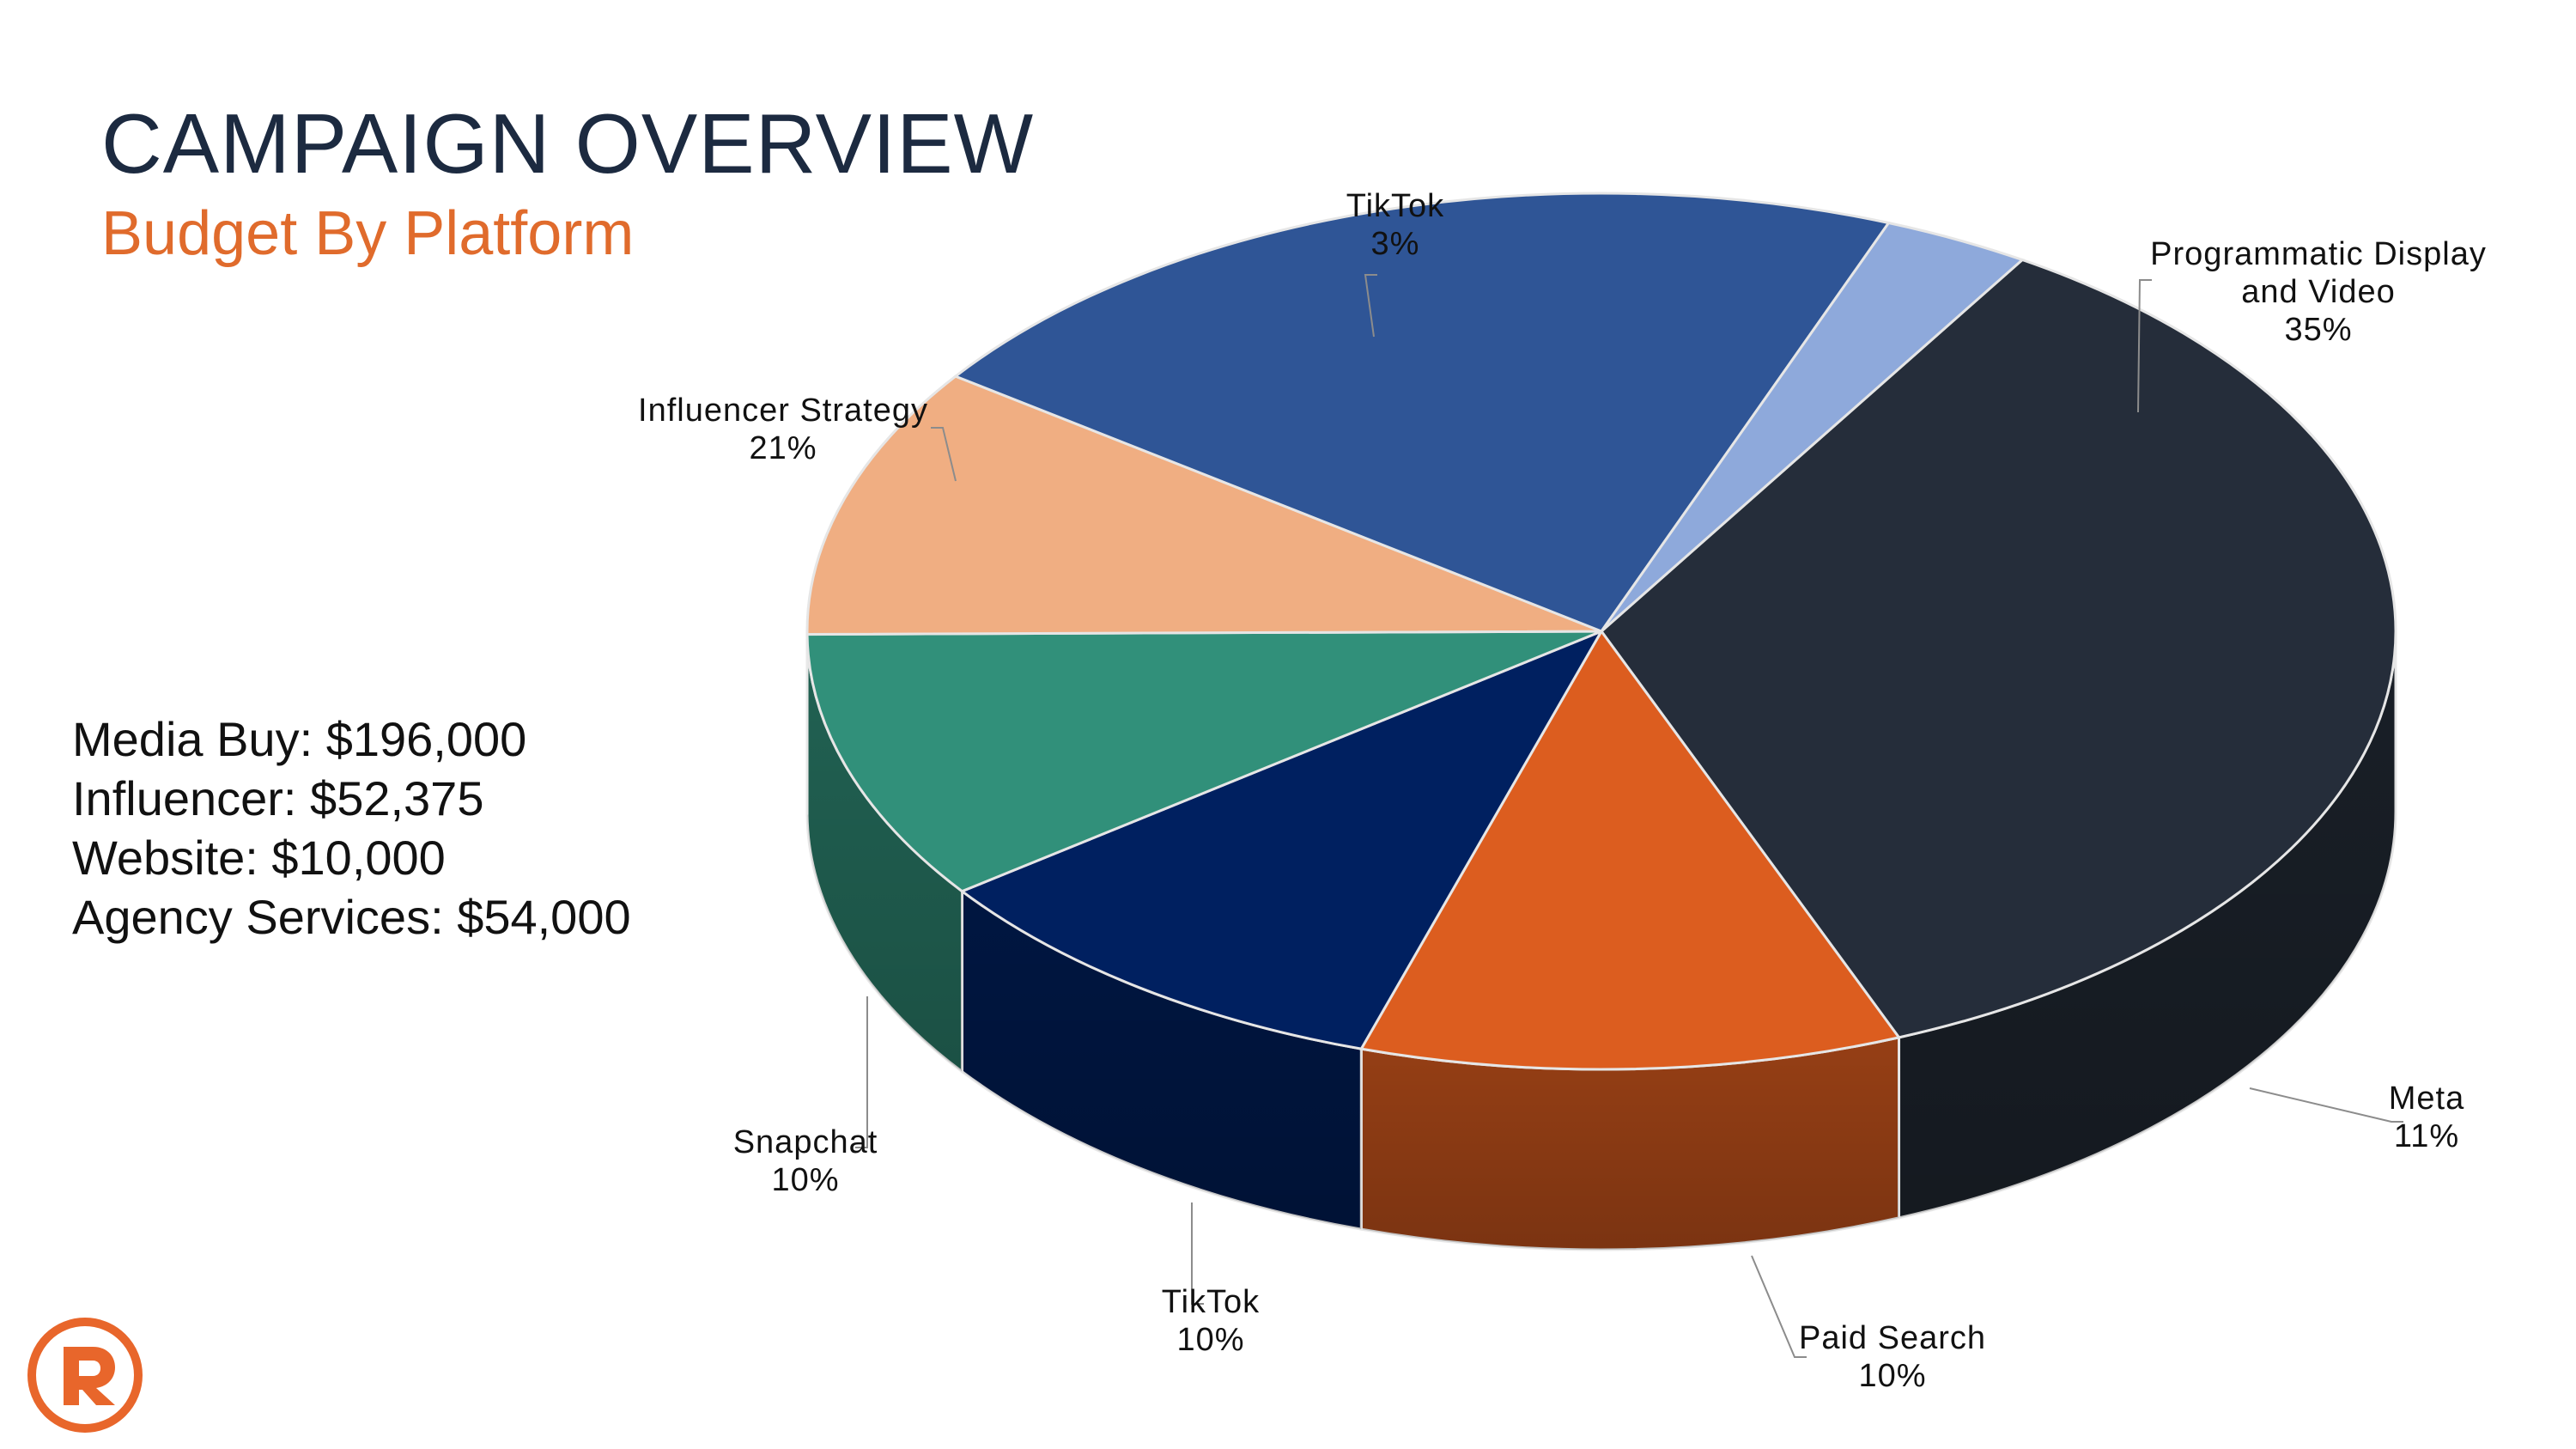 The width and height of the screenshot is (2576, 1449). I want to click on slice-percent-label-0: 35%, so click(2318, 330).